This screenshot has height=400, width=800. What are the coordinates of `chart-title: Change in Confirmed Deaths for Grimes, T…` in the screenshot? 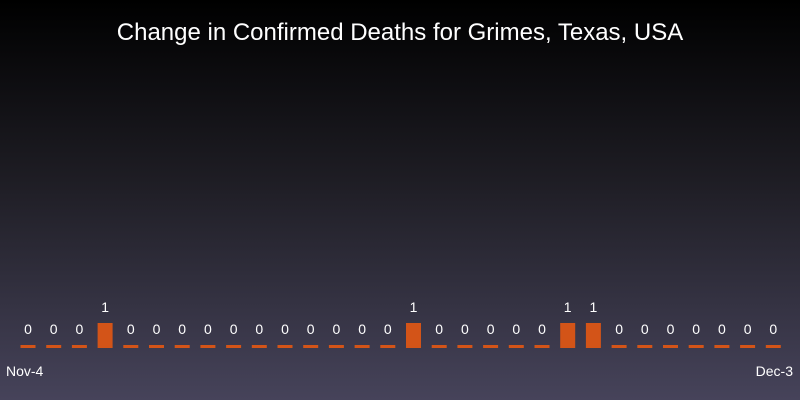 It's located at (400, 32).